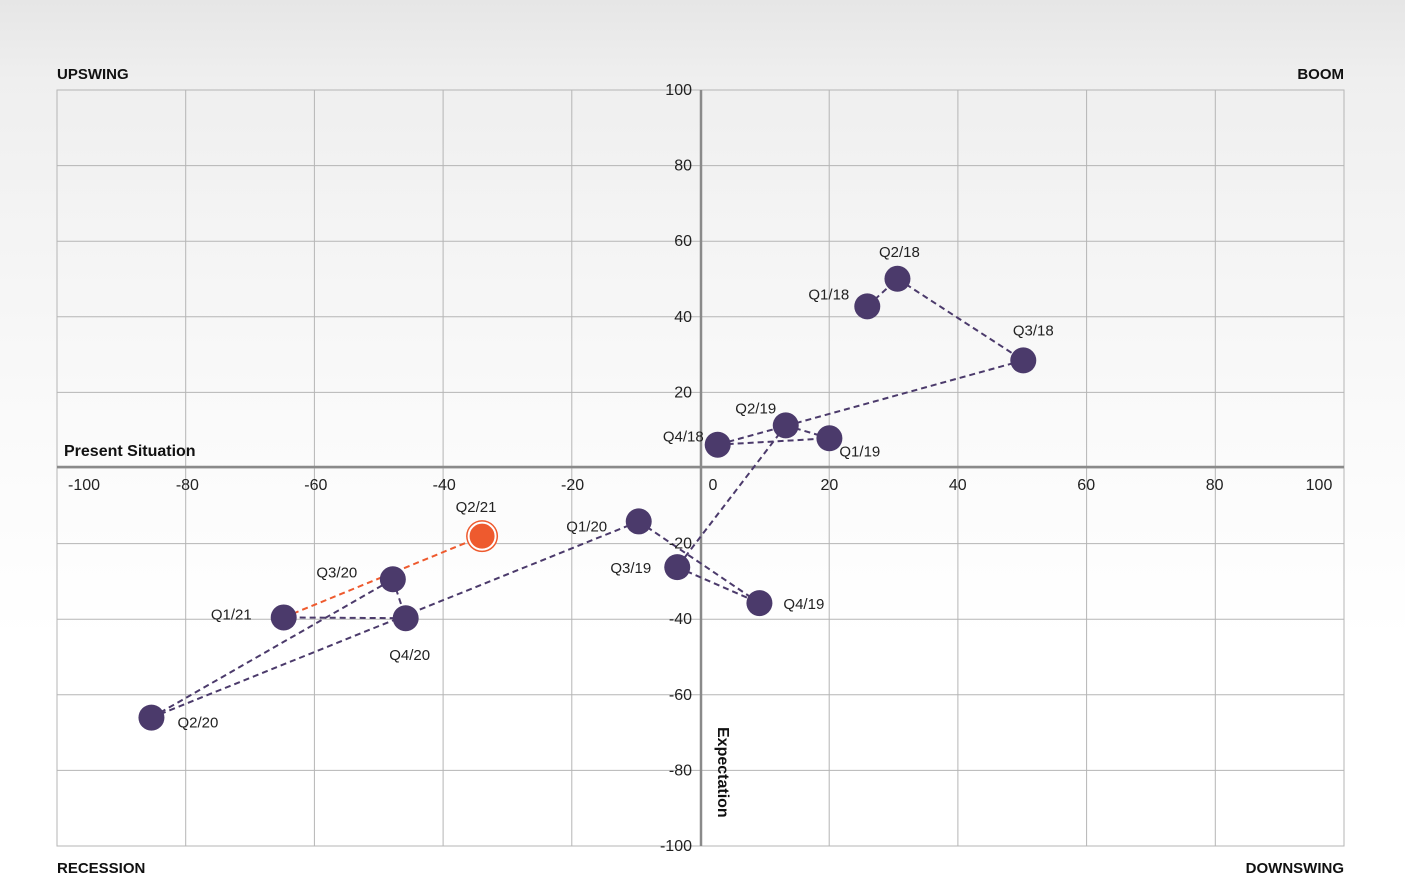 The width and height of the screenshot is (1405, 877). I want to click on y-axis-title: Expectation, so click(722, 772).